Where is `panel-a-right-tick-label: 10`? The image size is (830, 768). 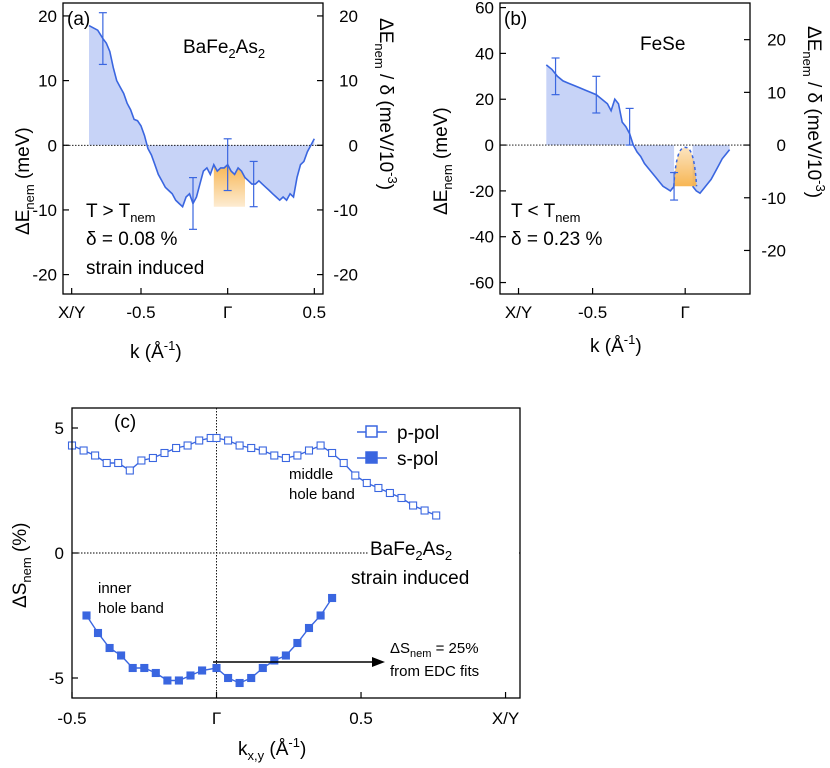 panel-a-right-tick-label: 10 is located at coordinates (348, 81).